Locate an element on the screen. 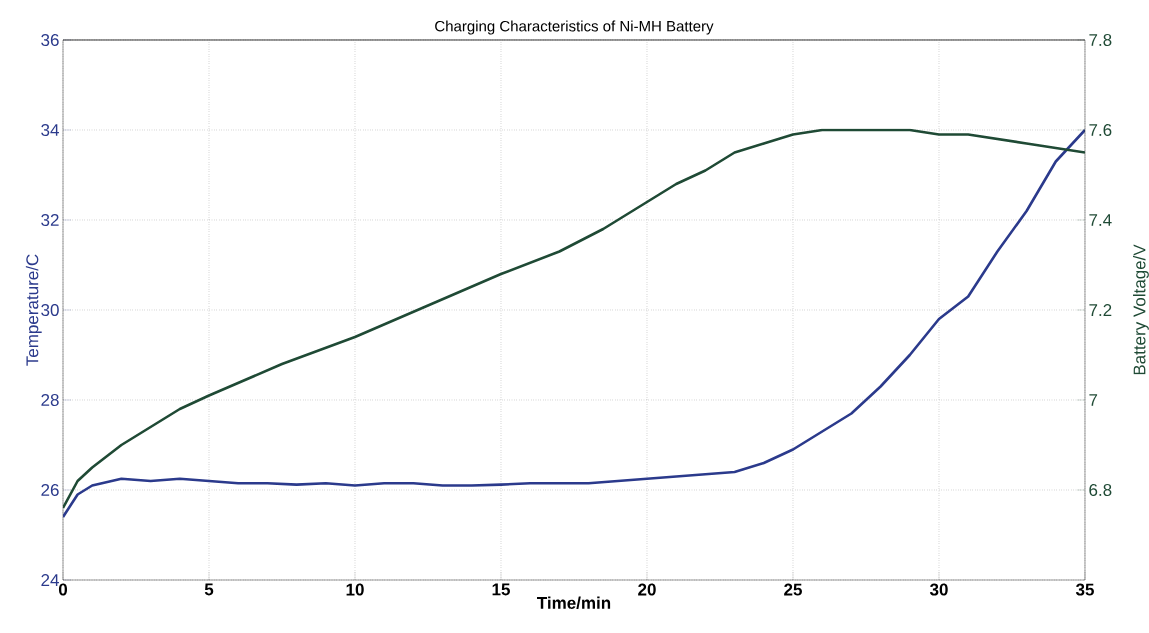 The image size is (1149, 633). y2-tick-label: 7.2 is located at coordinates (1100, 310).